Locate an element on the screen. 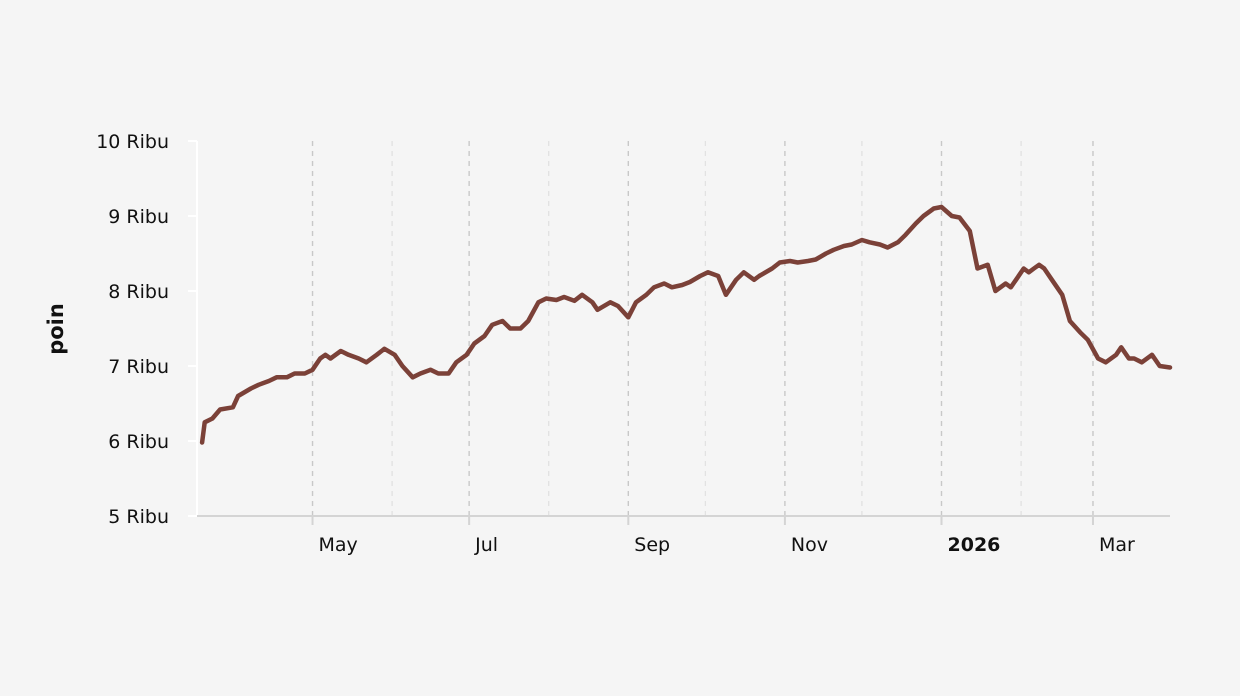  x-axis-ticks: May Jul Sep Nov 2026 Mar is located at coordinates (723, 536).